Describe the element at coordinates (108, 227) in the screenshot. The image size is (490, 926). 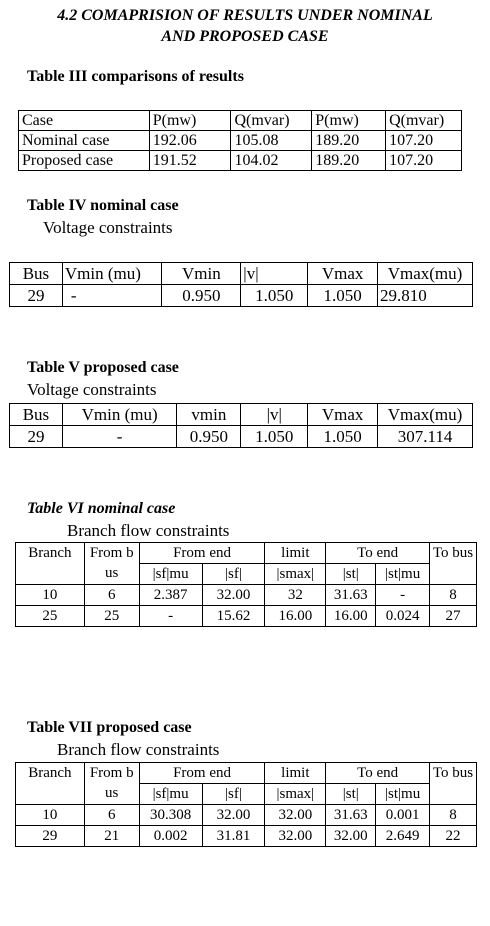
I see `table-4-subcaption: Voltage constraints` at that location.